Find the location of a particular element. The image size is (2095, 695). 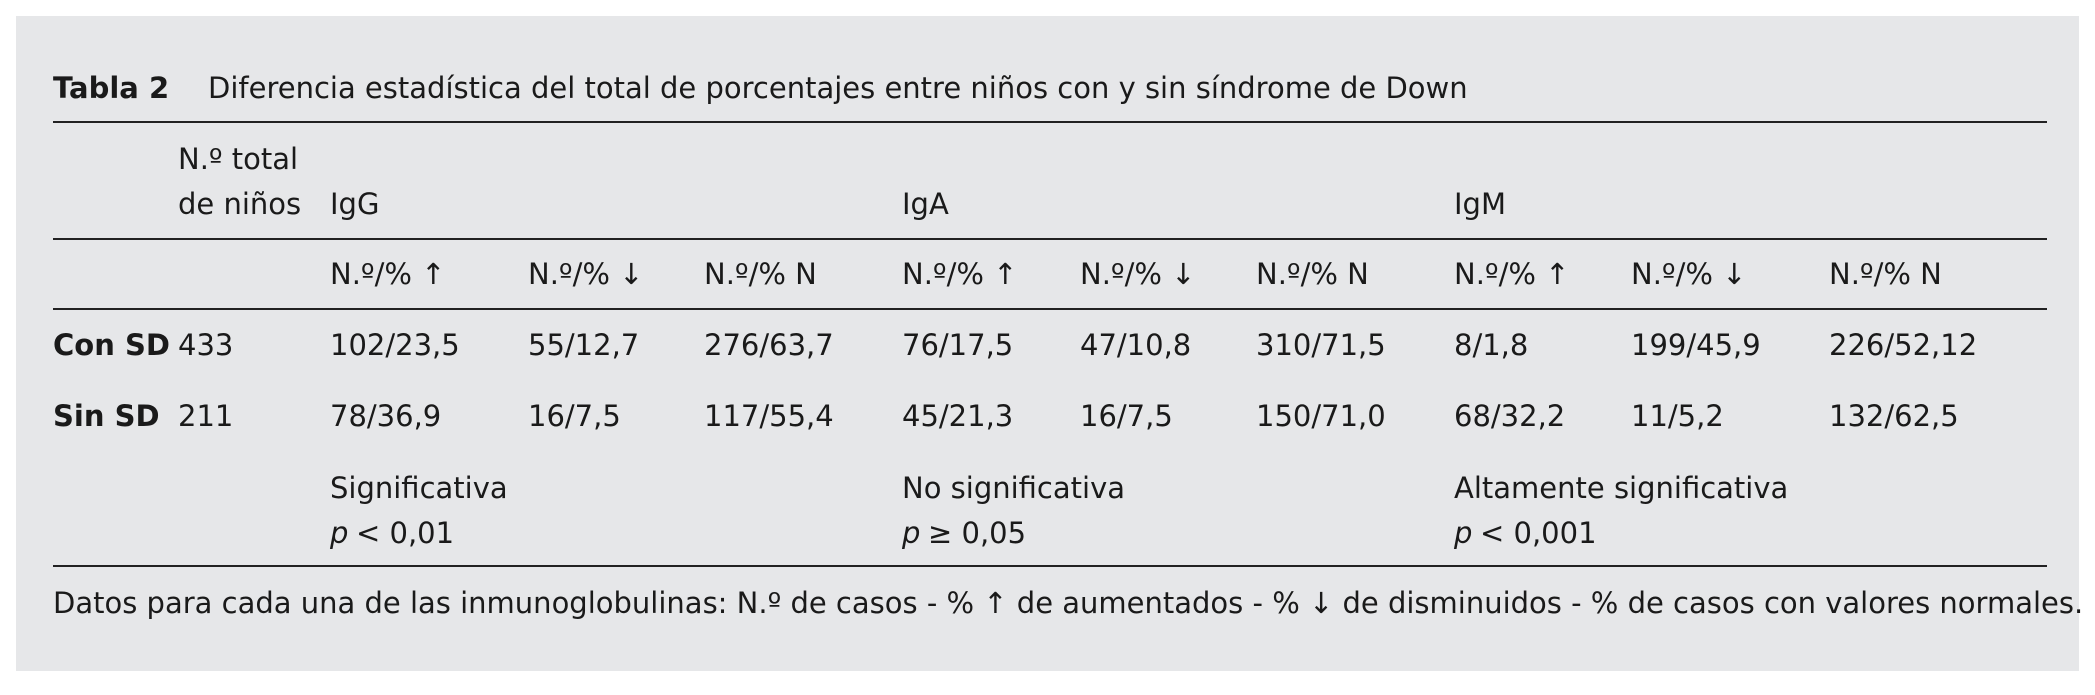

cell: 150/71,0 is located at coordinates (1321, 416).